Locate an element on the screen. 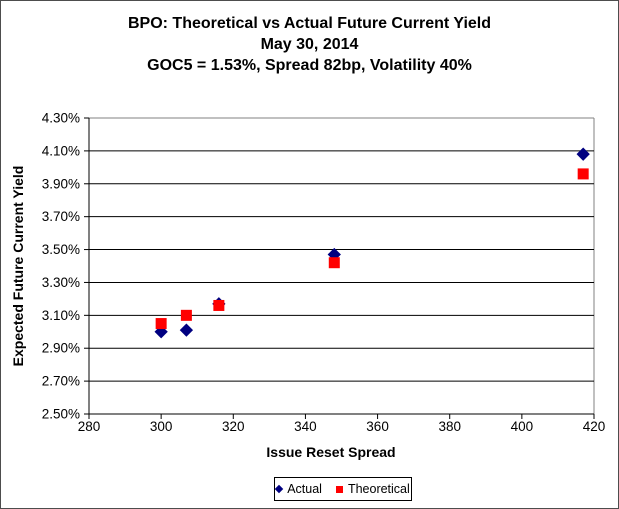 The width and height of the screenshot is (619, 509). y-axis-tick-label: 3.90% is located at coordinates (61, 183).